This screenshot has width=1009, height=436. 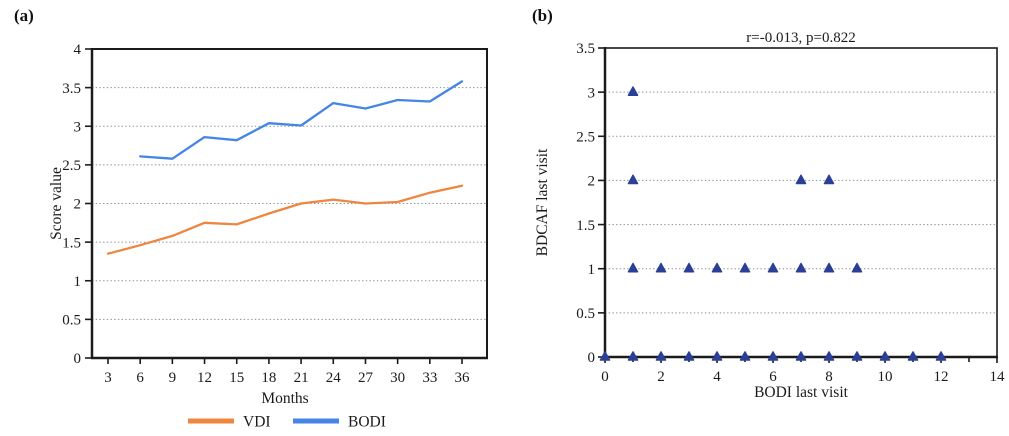 What do you see at coordinates (885, 377) in the screenshot?
I see `x-tick-label: 10` at bounding box center [885, 377].